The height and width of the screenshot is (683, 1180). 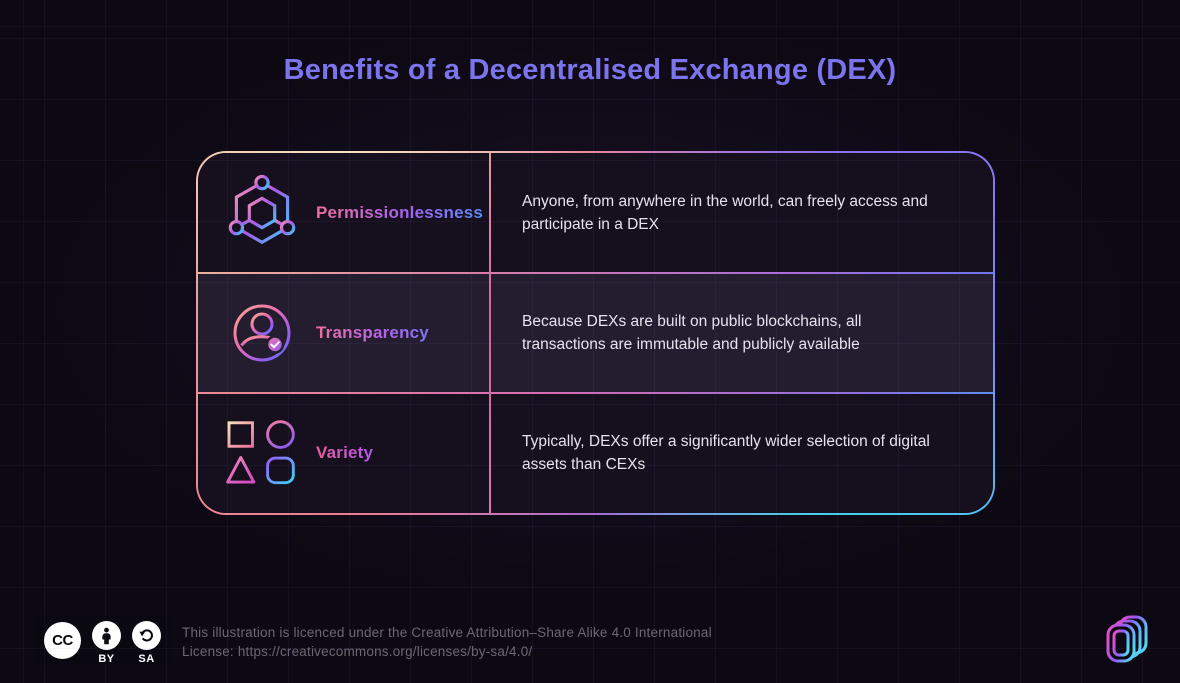 I want to click on row-label: Variety, so click(x=345, y=452).